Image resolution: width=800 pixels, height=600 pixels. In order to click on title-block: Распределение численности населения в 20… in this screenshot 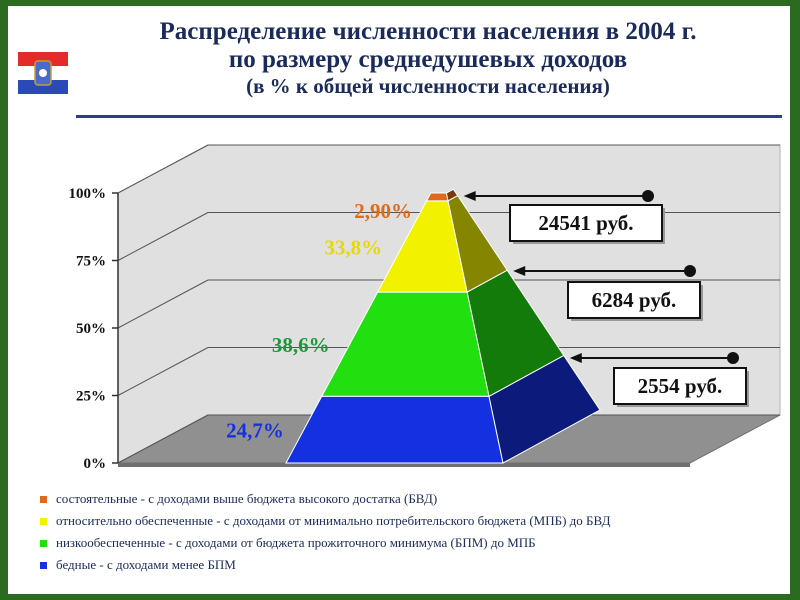, I will do `click(428, 58)`.